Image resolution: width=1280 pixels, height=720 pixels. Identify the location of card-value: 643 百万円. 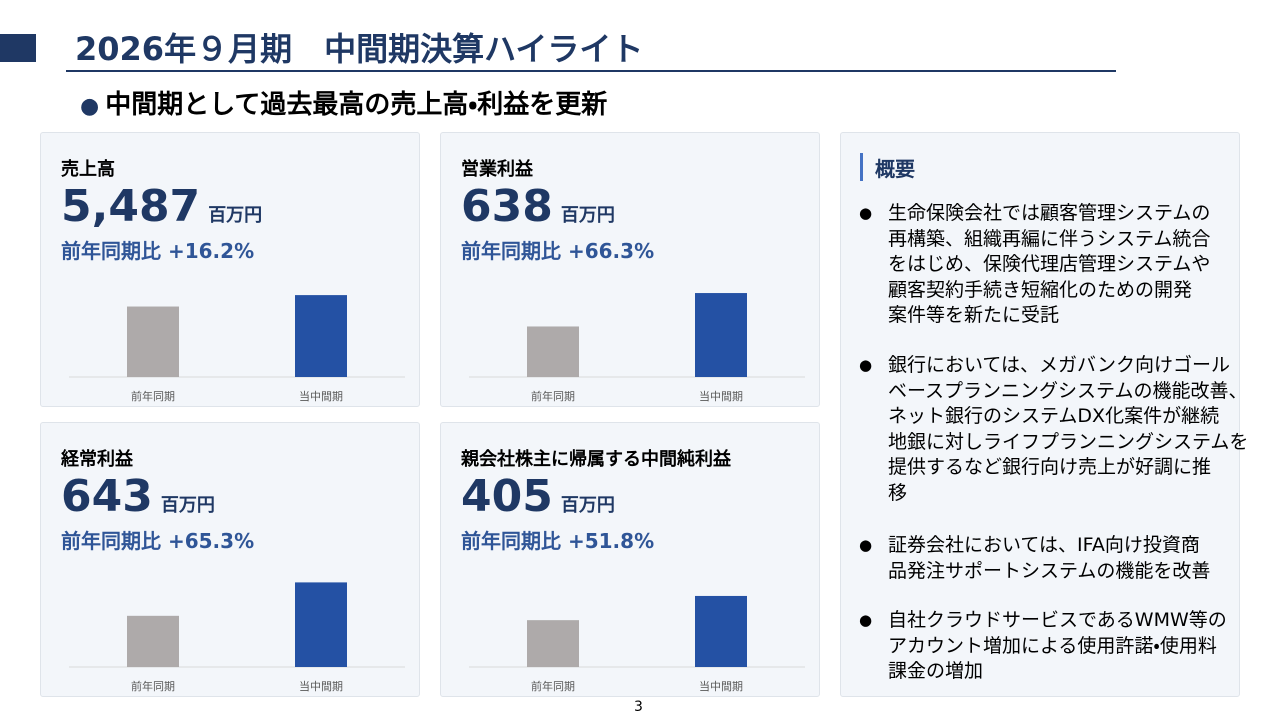
(138, 496).